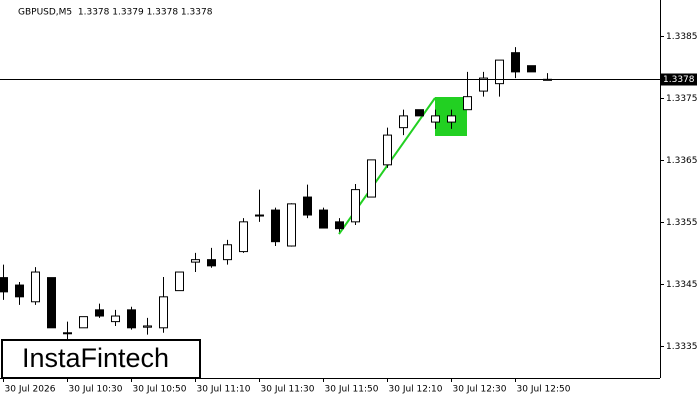 The height and width of the screenshot is (400, 700). Describe the element at coordinates (224, 390) in the screenshot. I see `x-tick-label: 30 Jul 11:10` at that location.